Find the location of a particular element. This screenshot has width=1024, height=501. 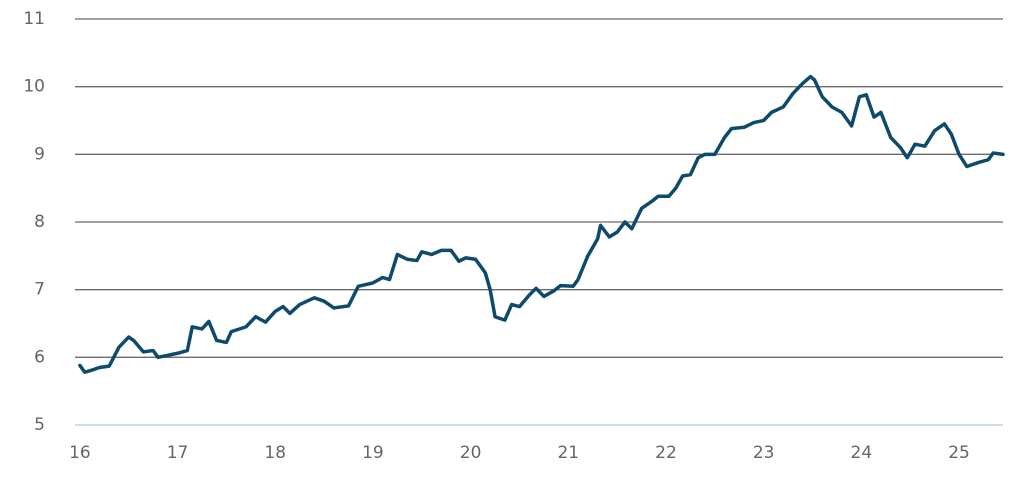

x-tick-label: 18 is located at coordinates (275, 453).